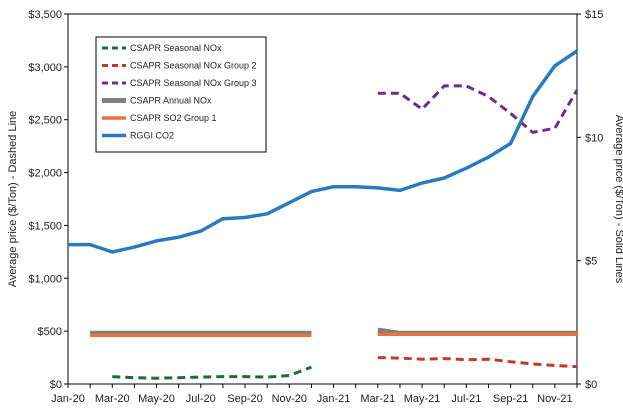 This screenshot has height=408, width=623. Describe the element at coordinates (112, 399) in the screenshot. I see `x-tick-label: Mar-20` at that location.